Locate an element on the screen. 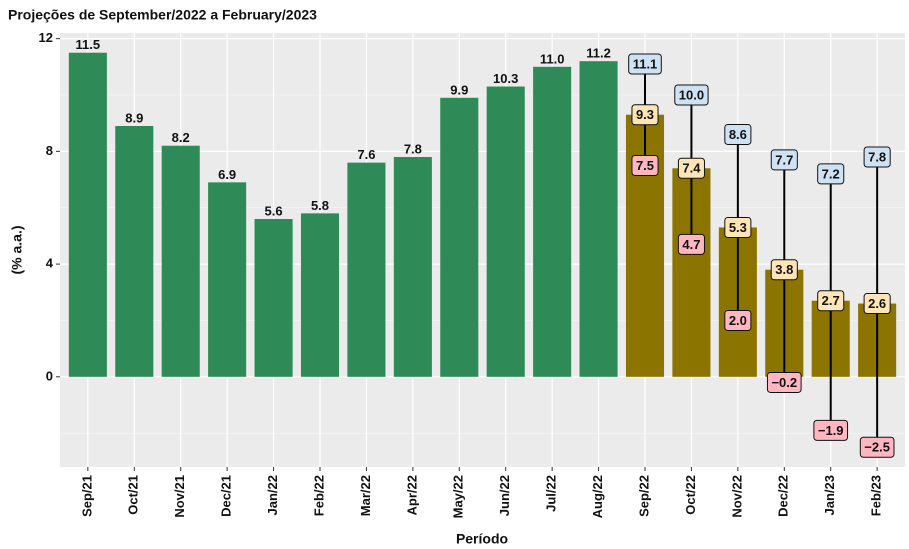  x-tick-label: Sep/22 is located at coordinates (643, 496).